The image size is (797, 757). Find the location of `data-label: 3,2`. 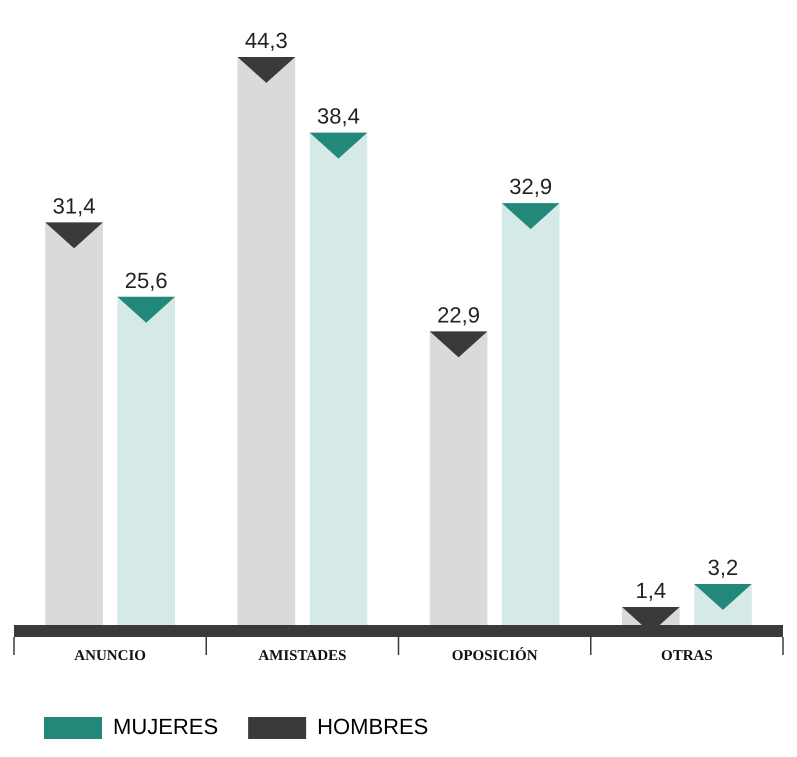

data-label: 3,2 is located at coordinates (723, 567).